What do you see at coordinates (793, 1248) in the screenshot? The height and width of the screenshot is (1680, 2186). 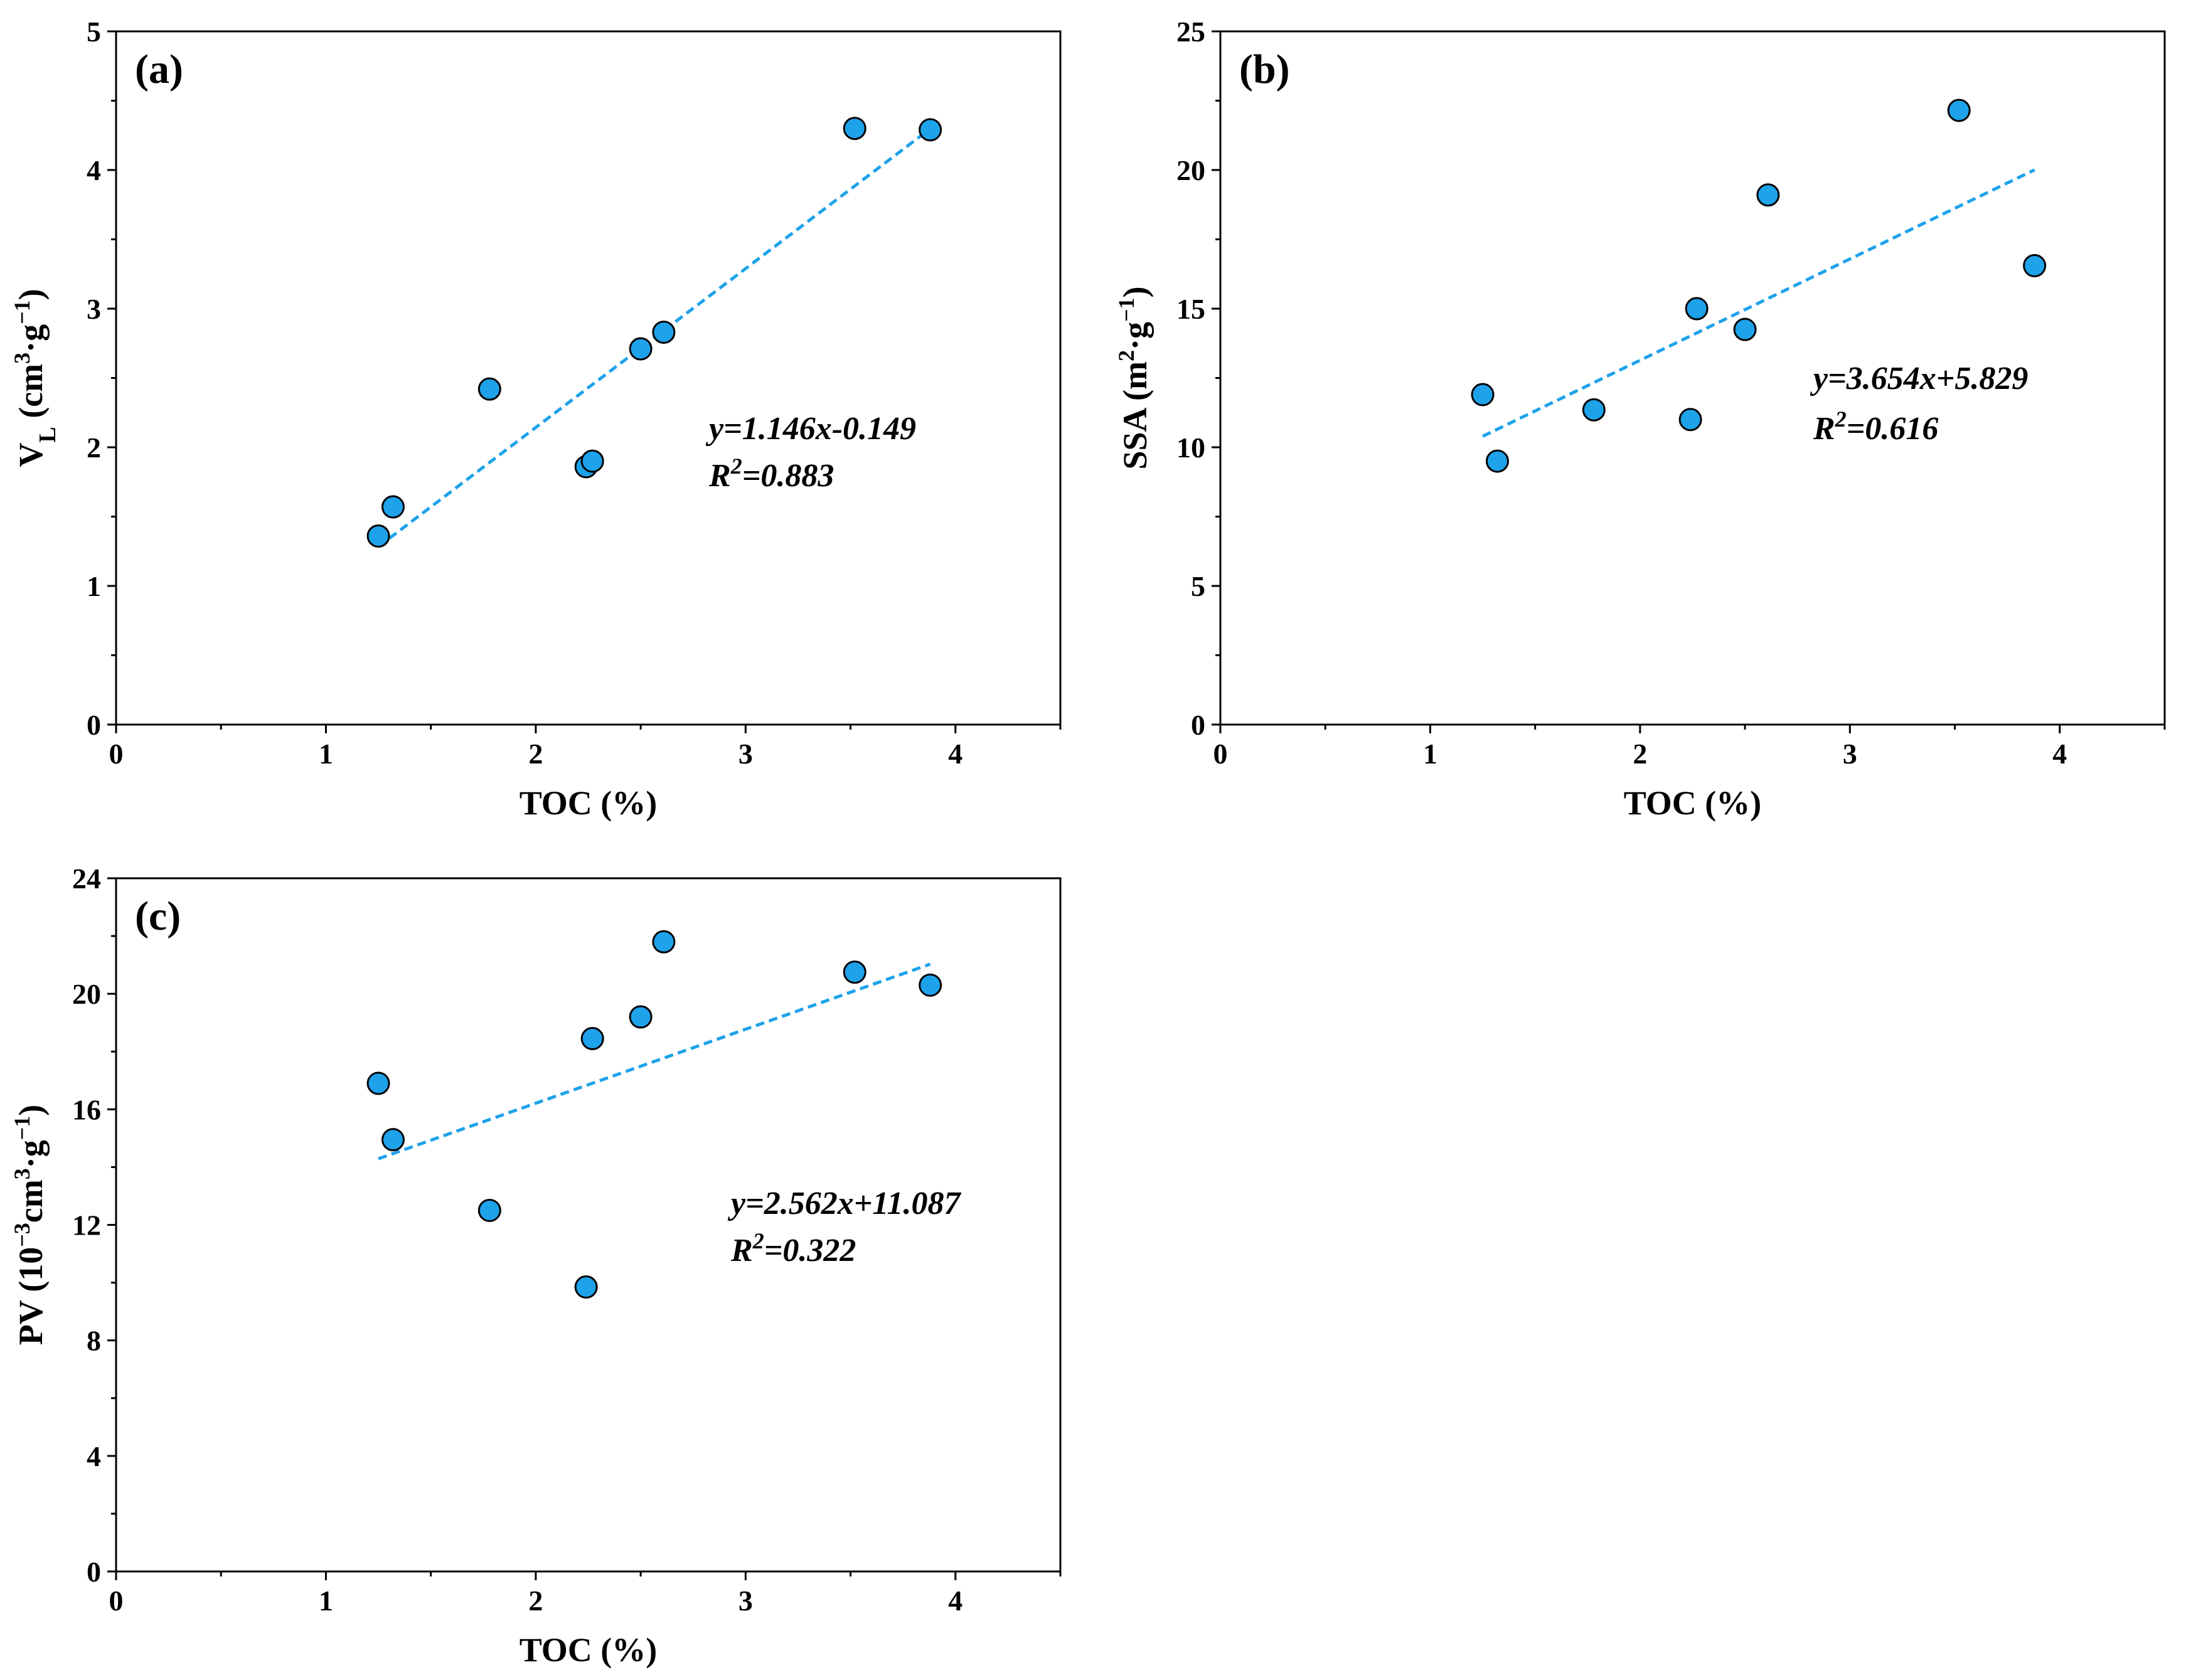 I see `r-squared: R2=0.322` at bounding box center [793, 1248].